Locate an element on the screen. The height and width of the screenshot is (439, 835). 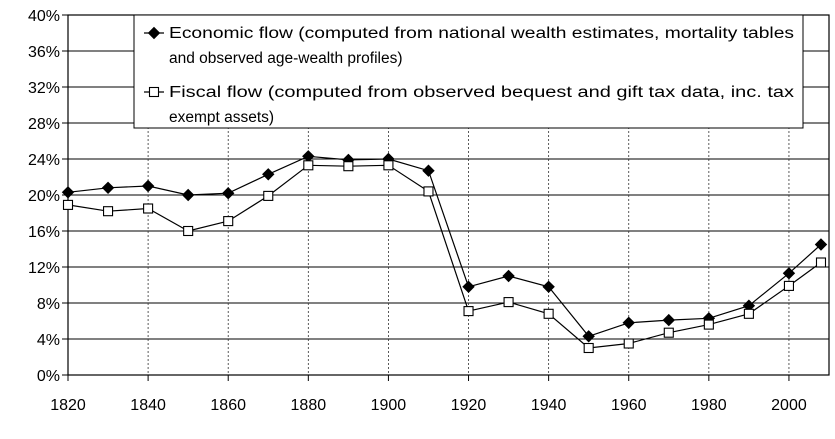
x-tick-label: 1820 is located at coordinates (68, 405).